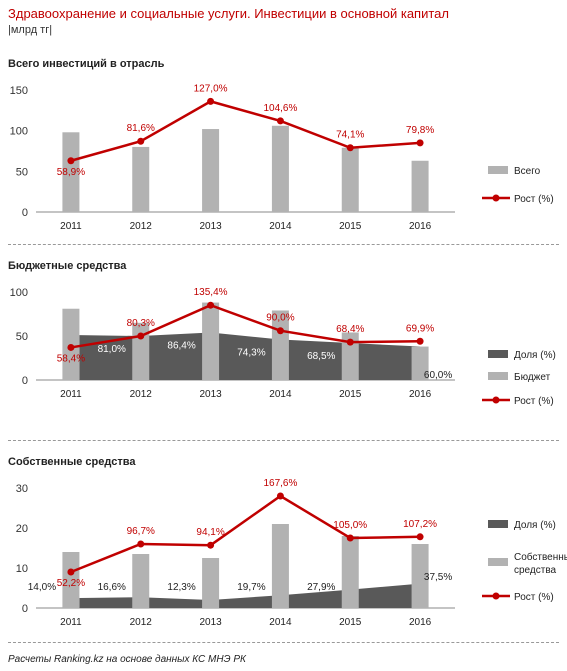 The width and height of the screenshot is (567, 671). What do you see at coordinates (211, 292) in the screenshot?
I see `growth-data-label: 135,4%` at bounding box center [211, 292].